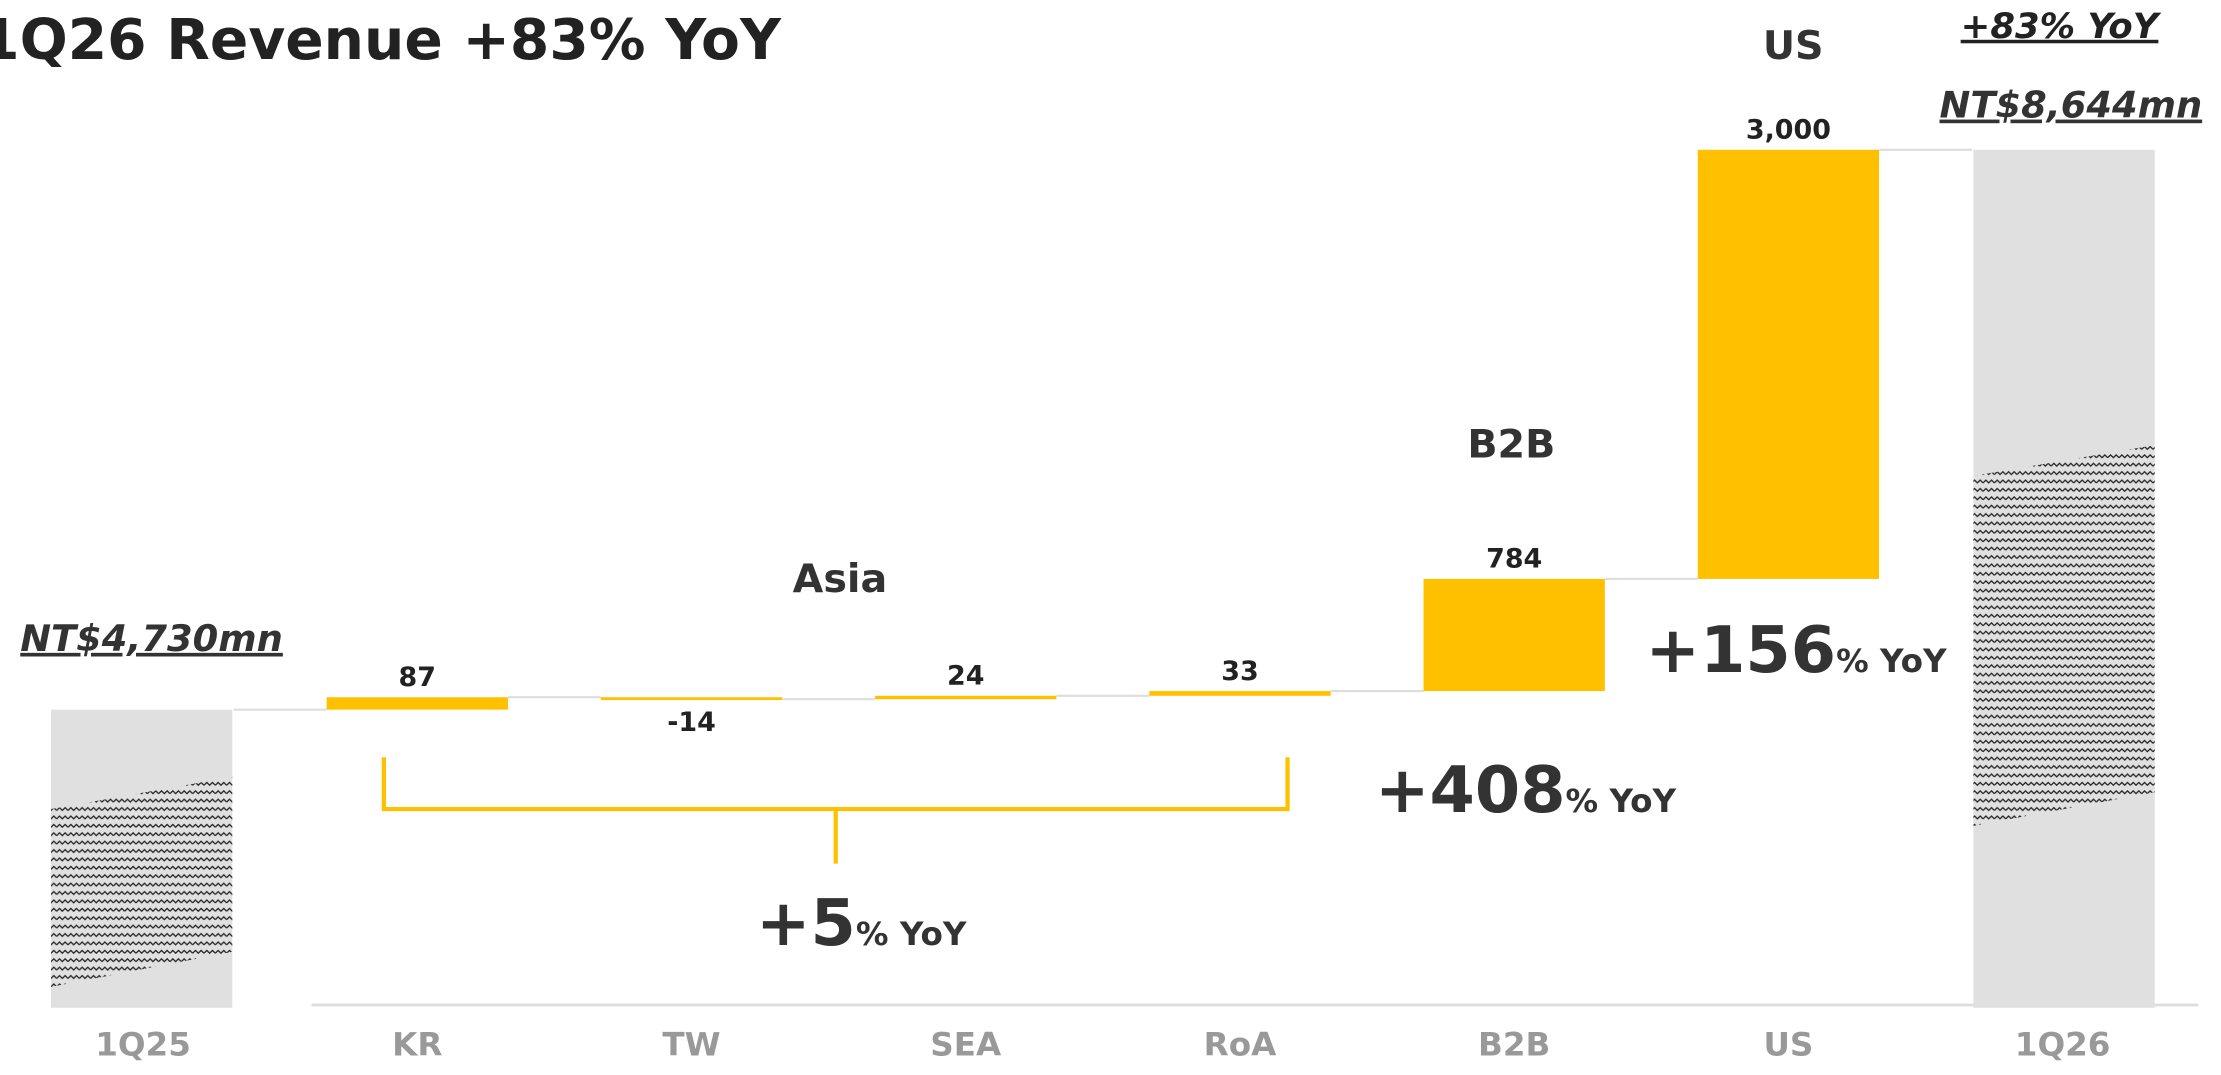 This screenshot has width=2221, height=1075. I want to click on data-label: 3,000, so click(1788, 130).